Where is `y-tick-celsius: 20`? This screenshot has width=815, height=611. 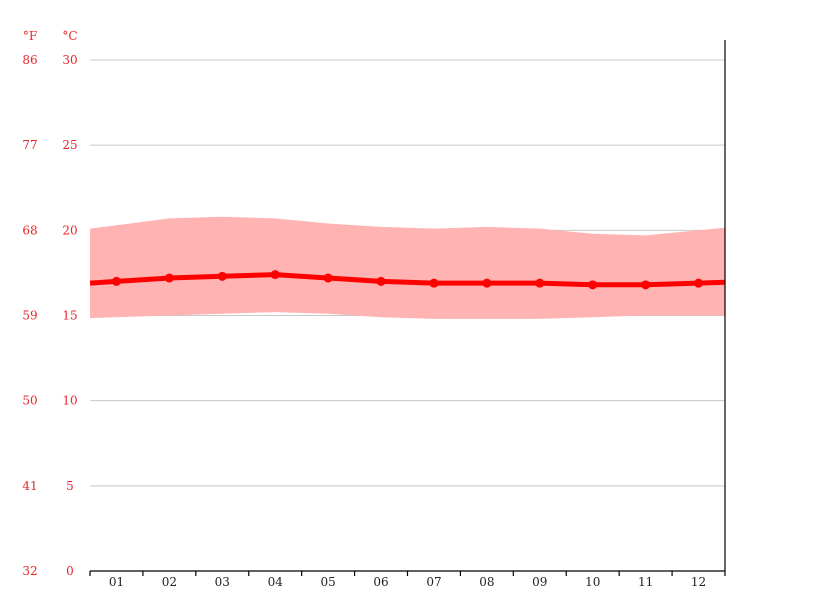 y-tick-celsius: 20 is located at coordinates (69, 230).